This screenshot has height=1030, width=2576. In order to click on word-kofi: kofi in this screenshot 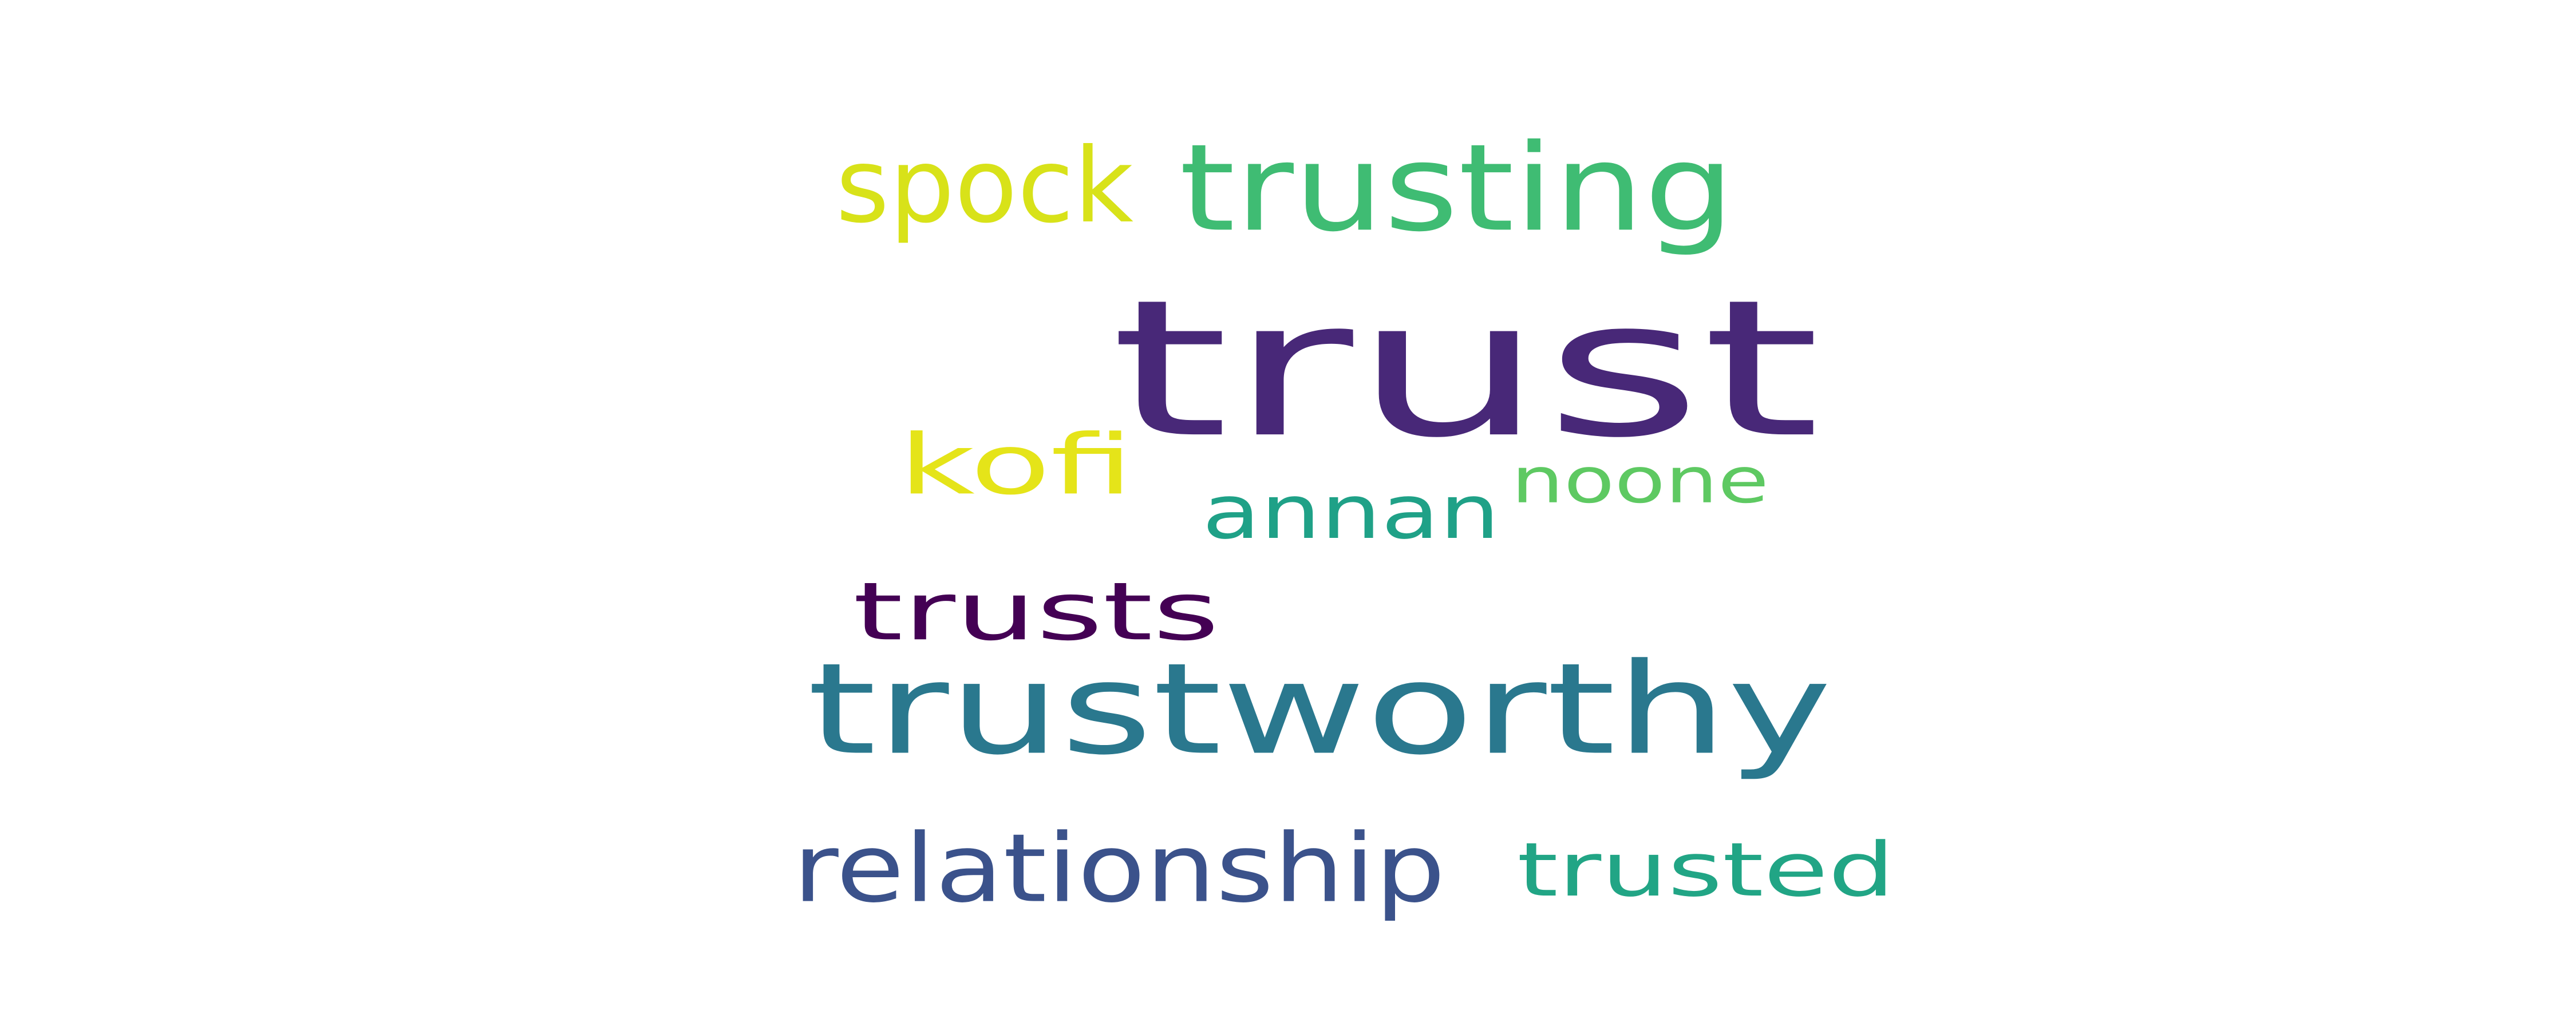, I will do `click(1016, 464)`.